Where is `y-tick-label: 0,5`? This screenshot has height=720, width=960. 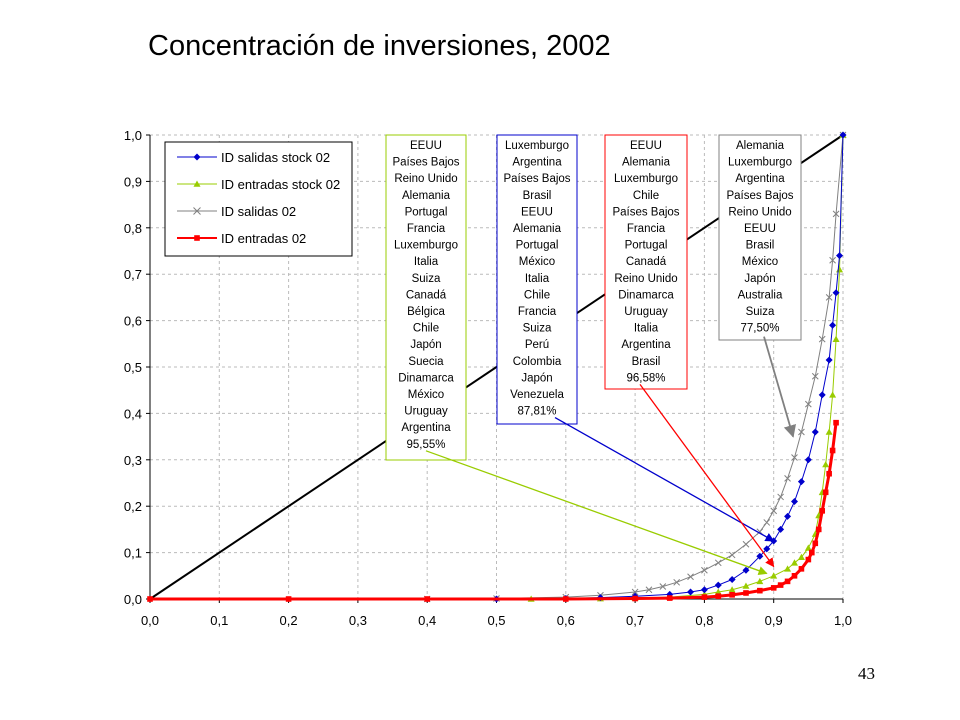 y-tick-label: 0,5 is located at coordinates (133, 367).